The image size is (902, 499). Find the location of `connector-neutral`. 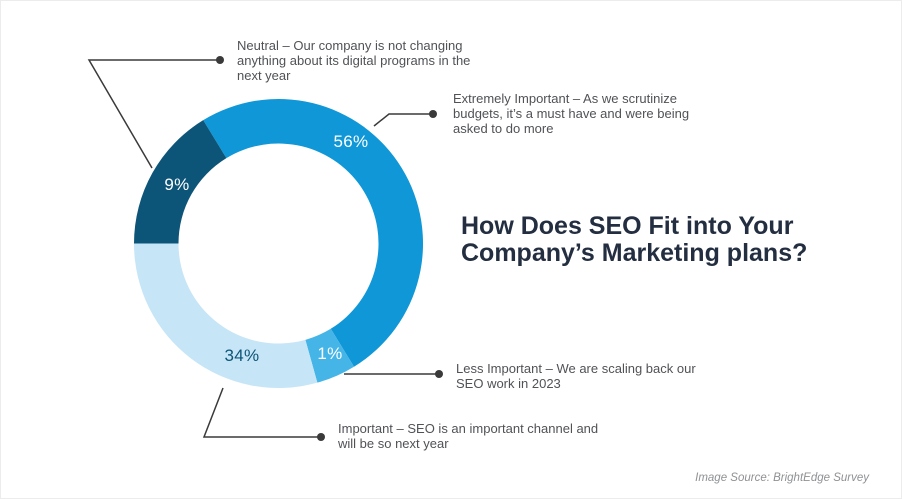

connector-neutral is located at coordinates (155, 112).